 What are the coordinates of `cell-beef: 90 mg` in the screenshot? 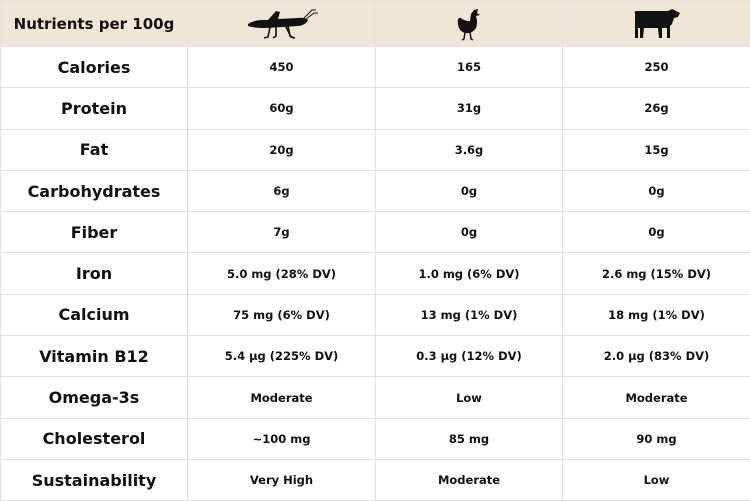 It's located at (656, 438).